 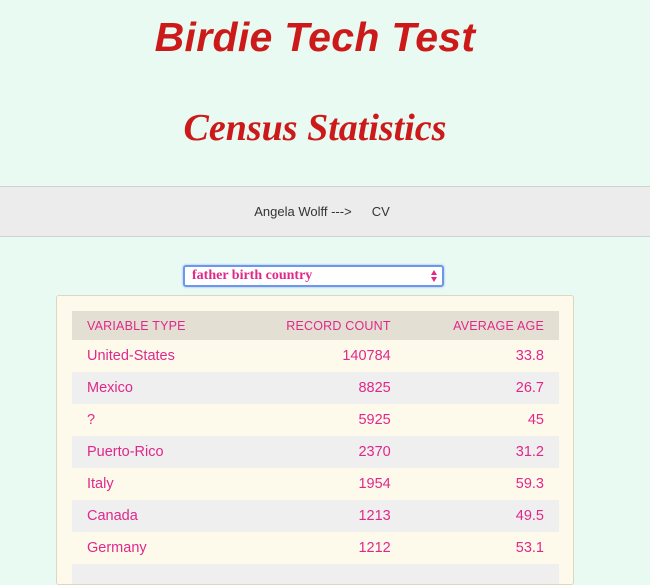 I want to click on table-row: ? 5925 45, so click(x=315, y=420).